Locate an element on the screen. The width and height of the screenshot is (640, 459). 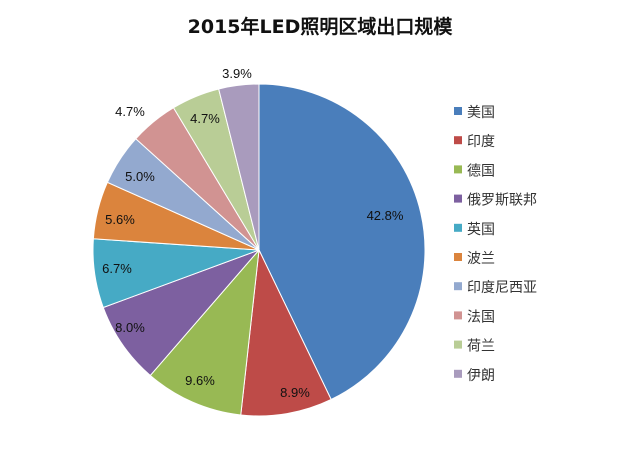
legend-label: 印度 is located at coordinates (481, 142).